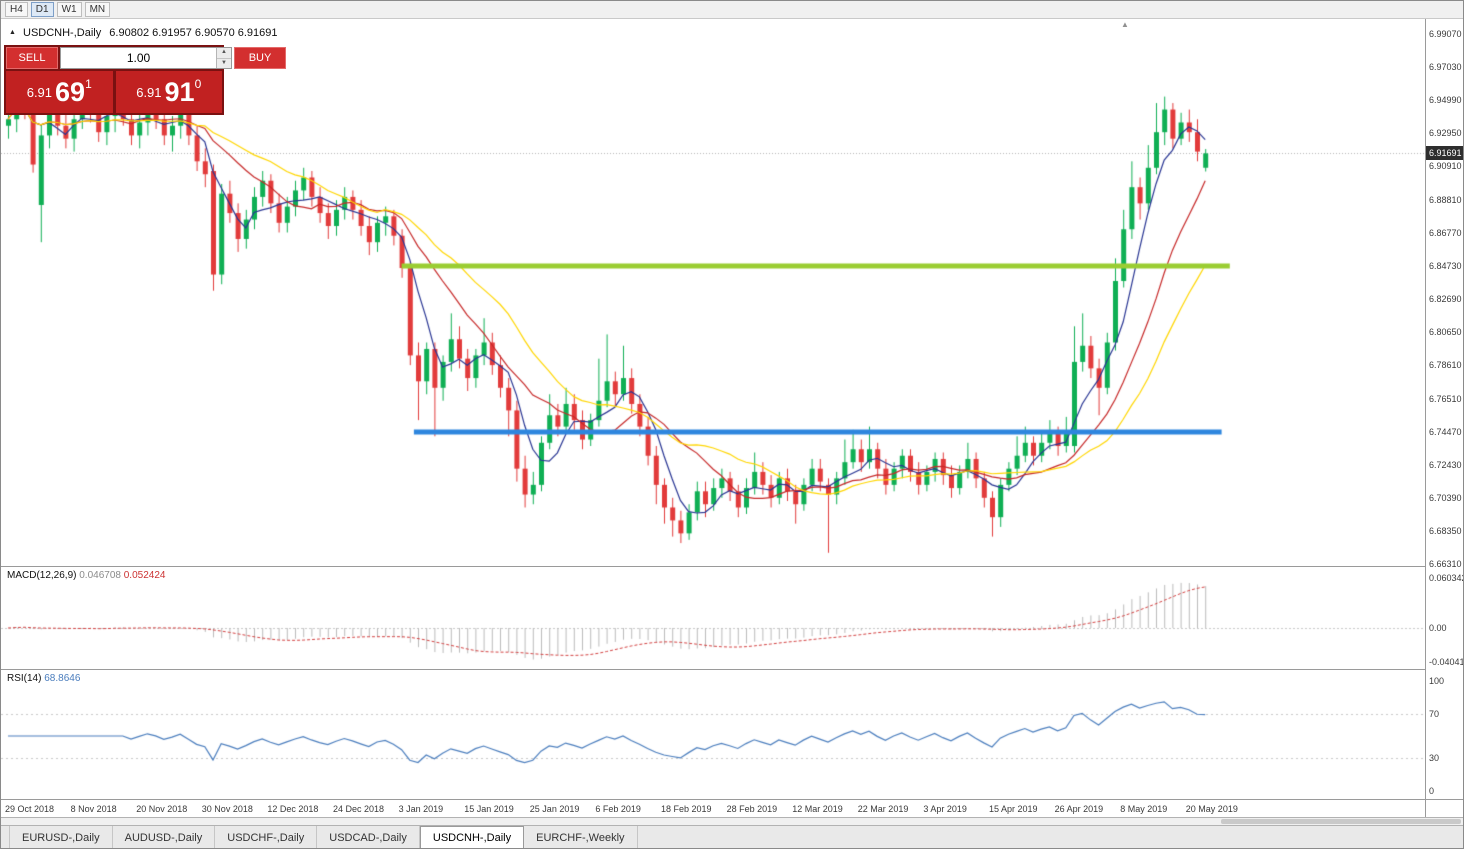 The height and width of the screenshot is (849, 1464). I want to click on date-axis-label: 20 May 2019, so click(1211, 809).